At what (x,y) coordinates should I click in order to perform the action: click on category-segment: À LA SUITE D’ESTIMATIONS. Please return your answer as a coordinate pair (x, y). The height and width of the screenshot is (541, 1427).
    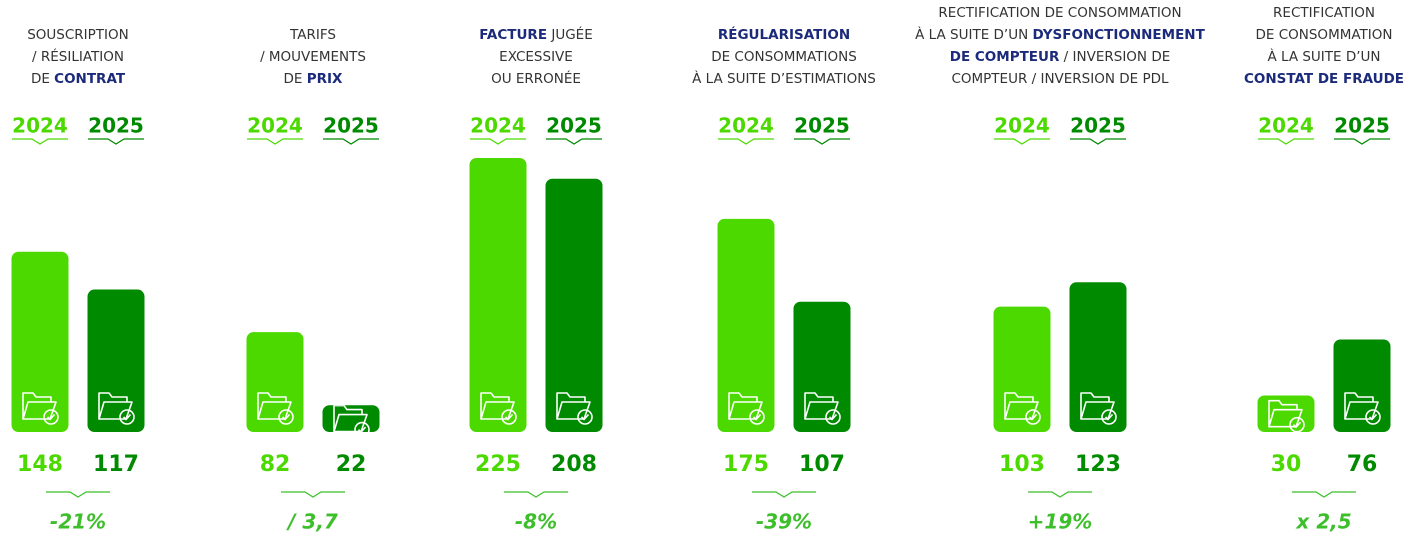
    Looking at the image, I should click on (784, 78).